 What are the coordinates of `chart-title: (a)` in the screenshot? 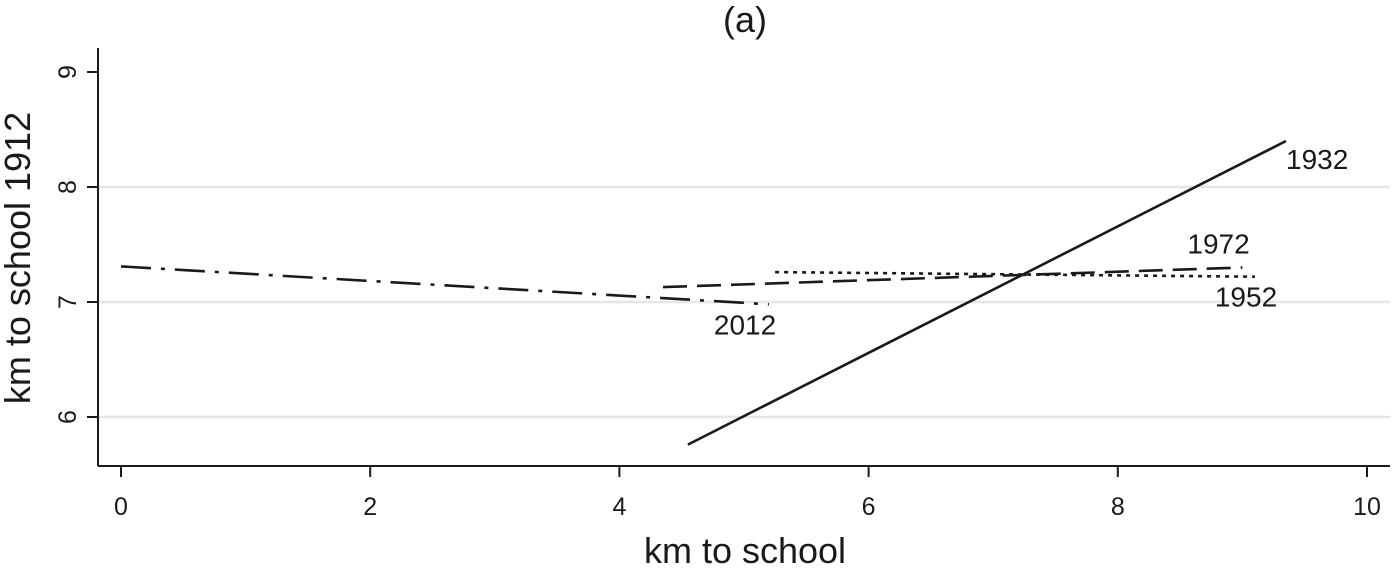 It's located at (745, 20).